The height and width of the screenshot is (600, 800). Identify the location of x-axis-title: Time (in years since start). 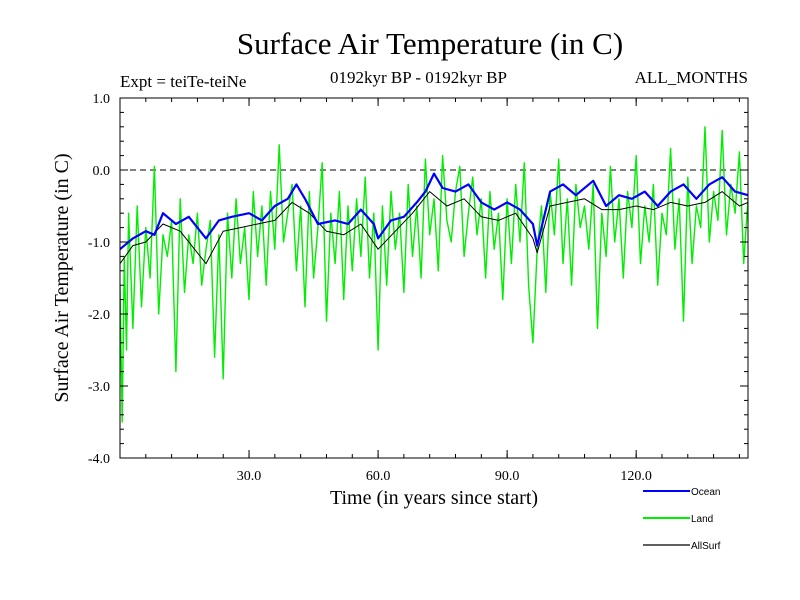
(434, 498).